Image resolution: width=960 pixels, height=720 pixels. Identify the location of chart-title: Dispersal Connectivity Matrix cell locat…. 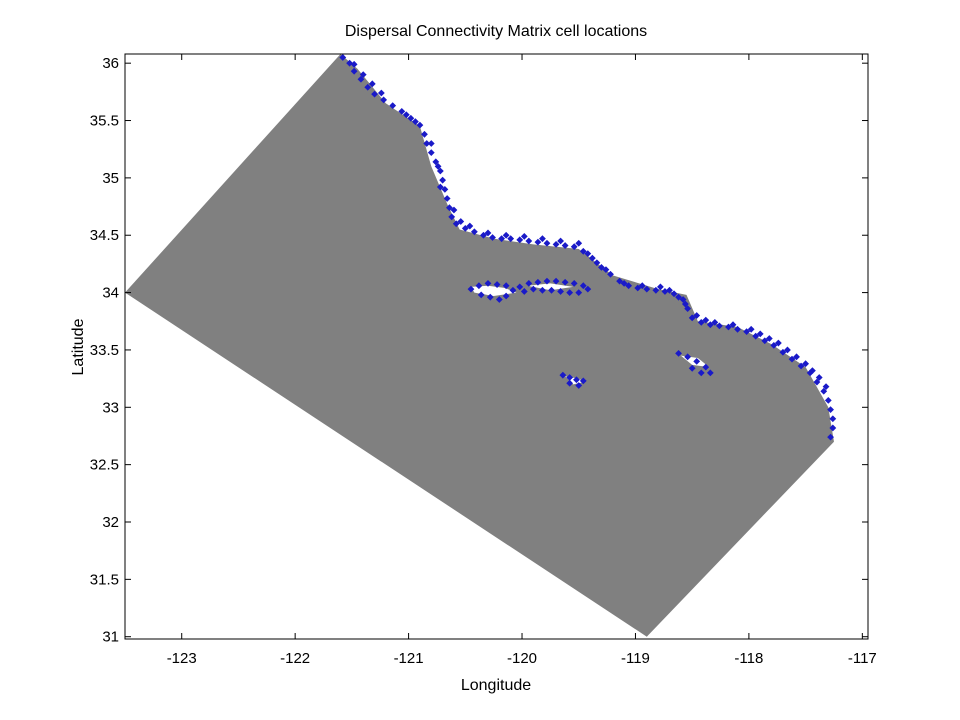
(496, 31).